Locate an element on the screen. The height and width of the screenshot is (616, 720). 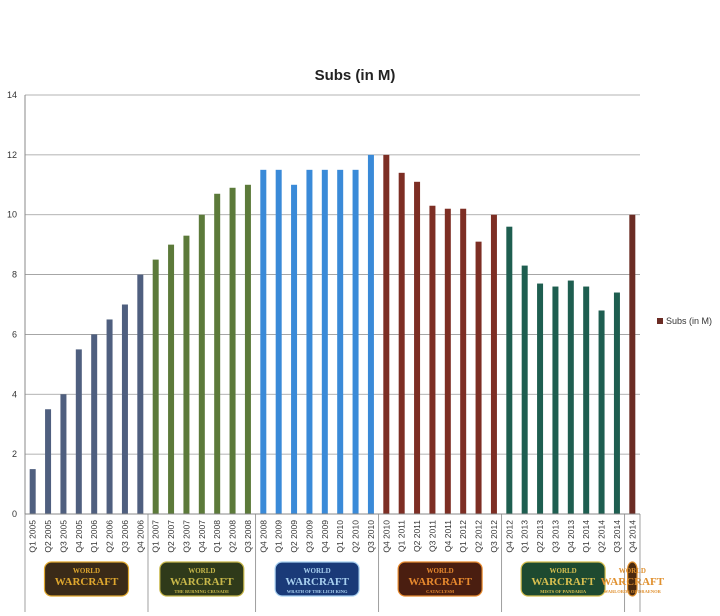
y-tick-label: 12 is located at coordinates (12, 155).